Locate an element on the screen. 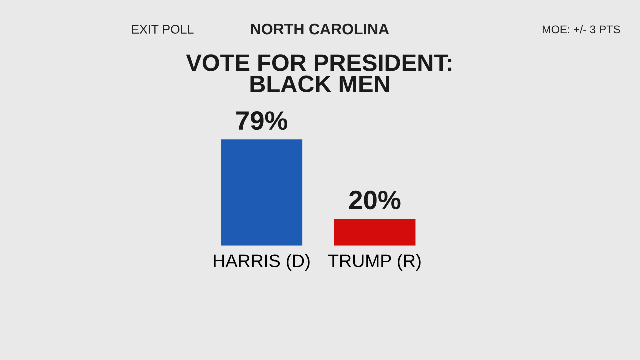 This screenshot has height=360, width=640. data-label: 79% is located at coordinates (262, 121).